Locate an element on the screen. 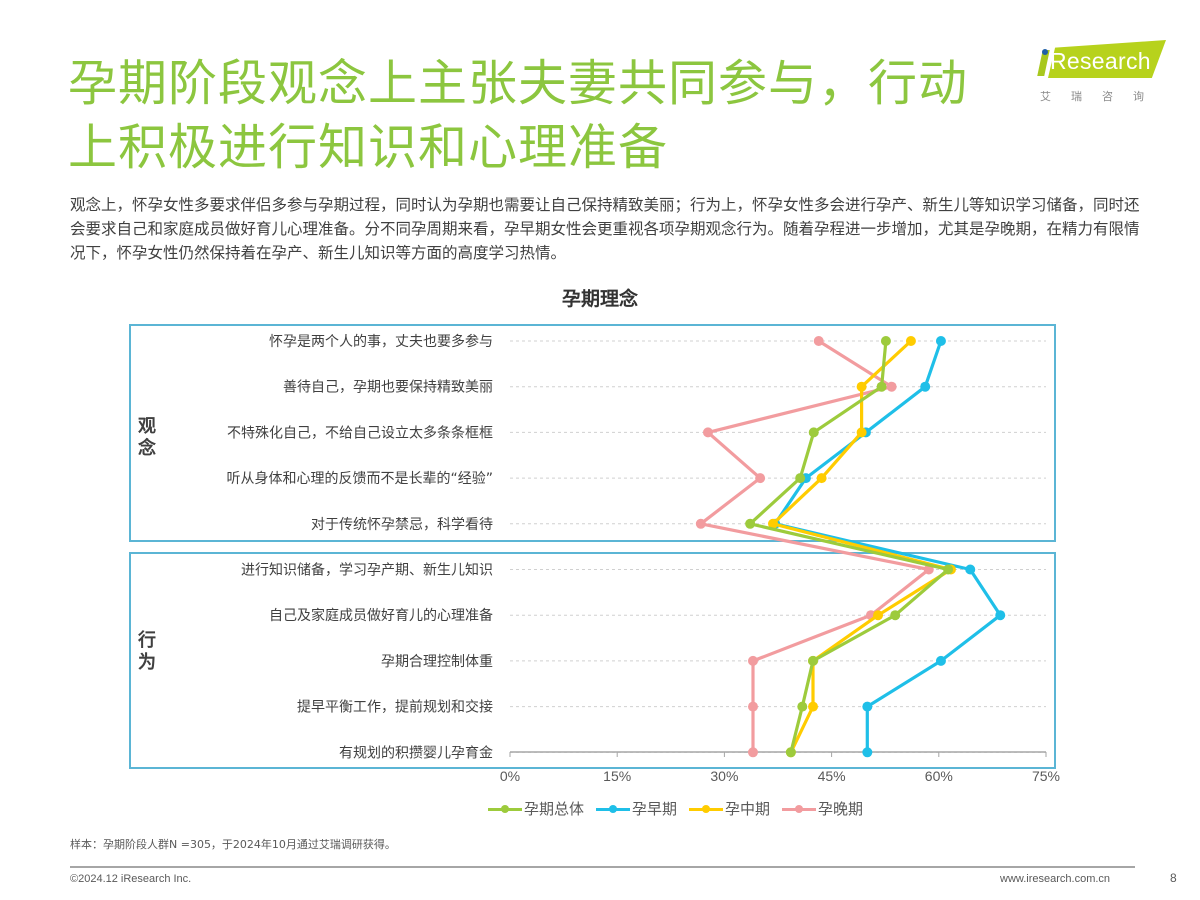  legend-item: 孕晚期 is located at coordinates (822, 808).